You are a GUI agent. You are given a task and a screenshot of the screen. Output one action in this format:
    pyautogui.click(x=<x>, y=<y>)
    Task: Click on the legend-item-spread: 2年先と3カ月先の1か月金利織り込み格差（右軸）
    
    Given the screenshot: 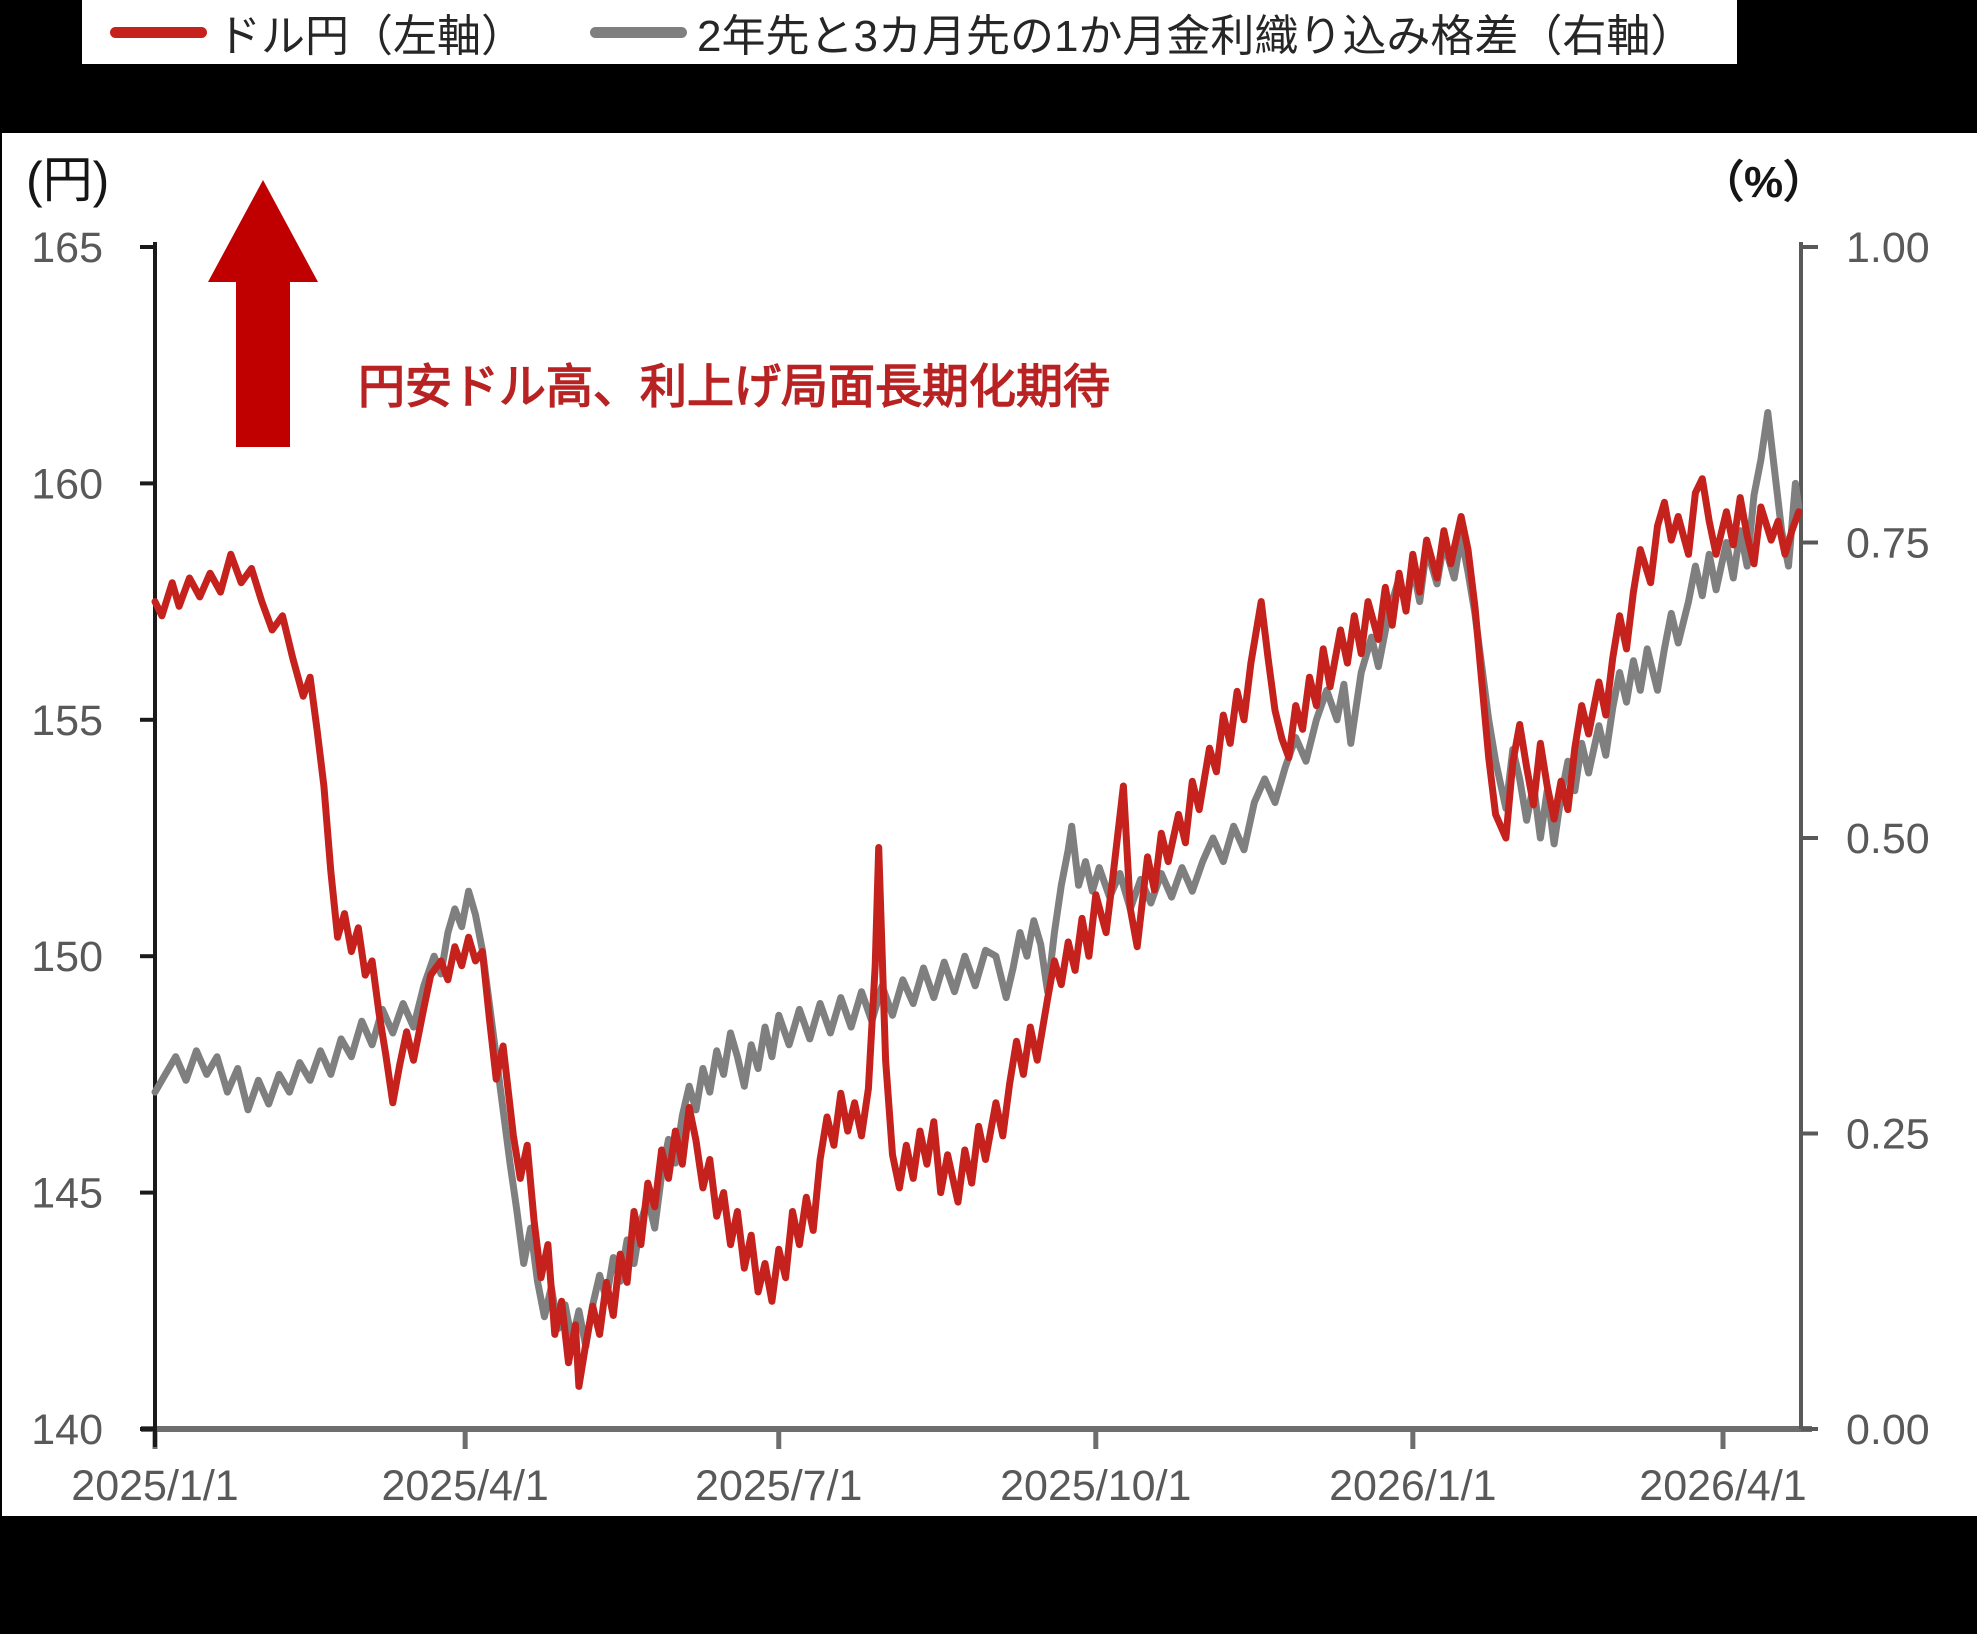 What is the action you would take?
    pyautogui.click(x=1142, y=32)
    